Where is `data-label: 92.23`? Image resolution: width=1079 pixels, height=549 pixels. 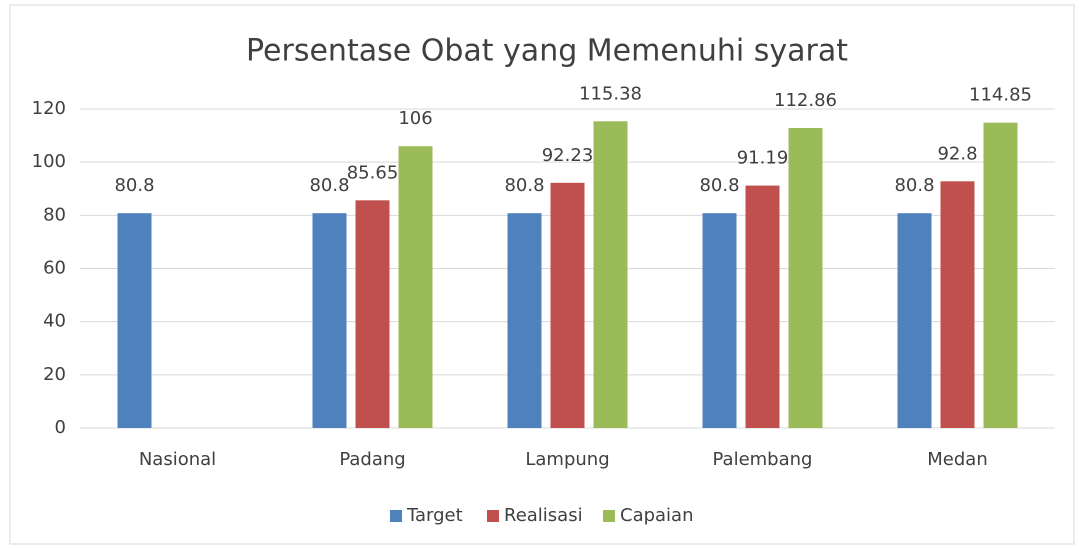
data-label: 92.23 is located at coordinates (568, 155).